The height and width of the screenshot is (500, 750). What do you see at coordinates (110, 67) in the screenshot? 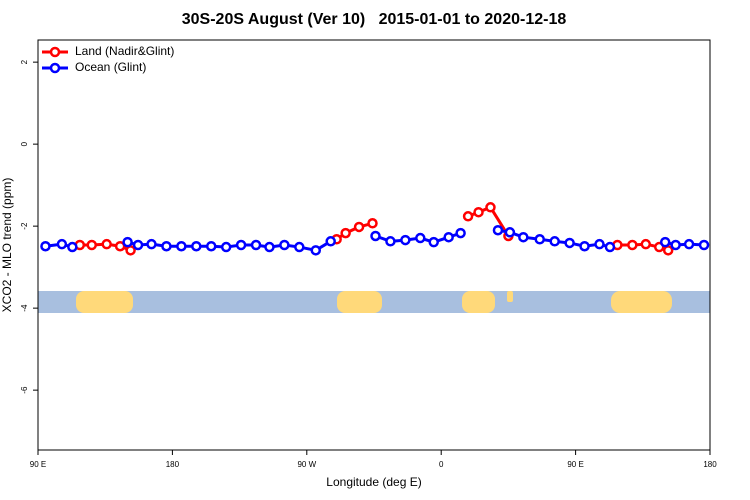
I see `legend-label: Ocean (Glint)` at bounding box center [110, 67].